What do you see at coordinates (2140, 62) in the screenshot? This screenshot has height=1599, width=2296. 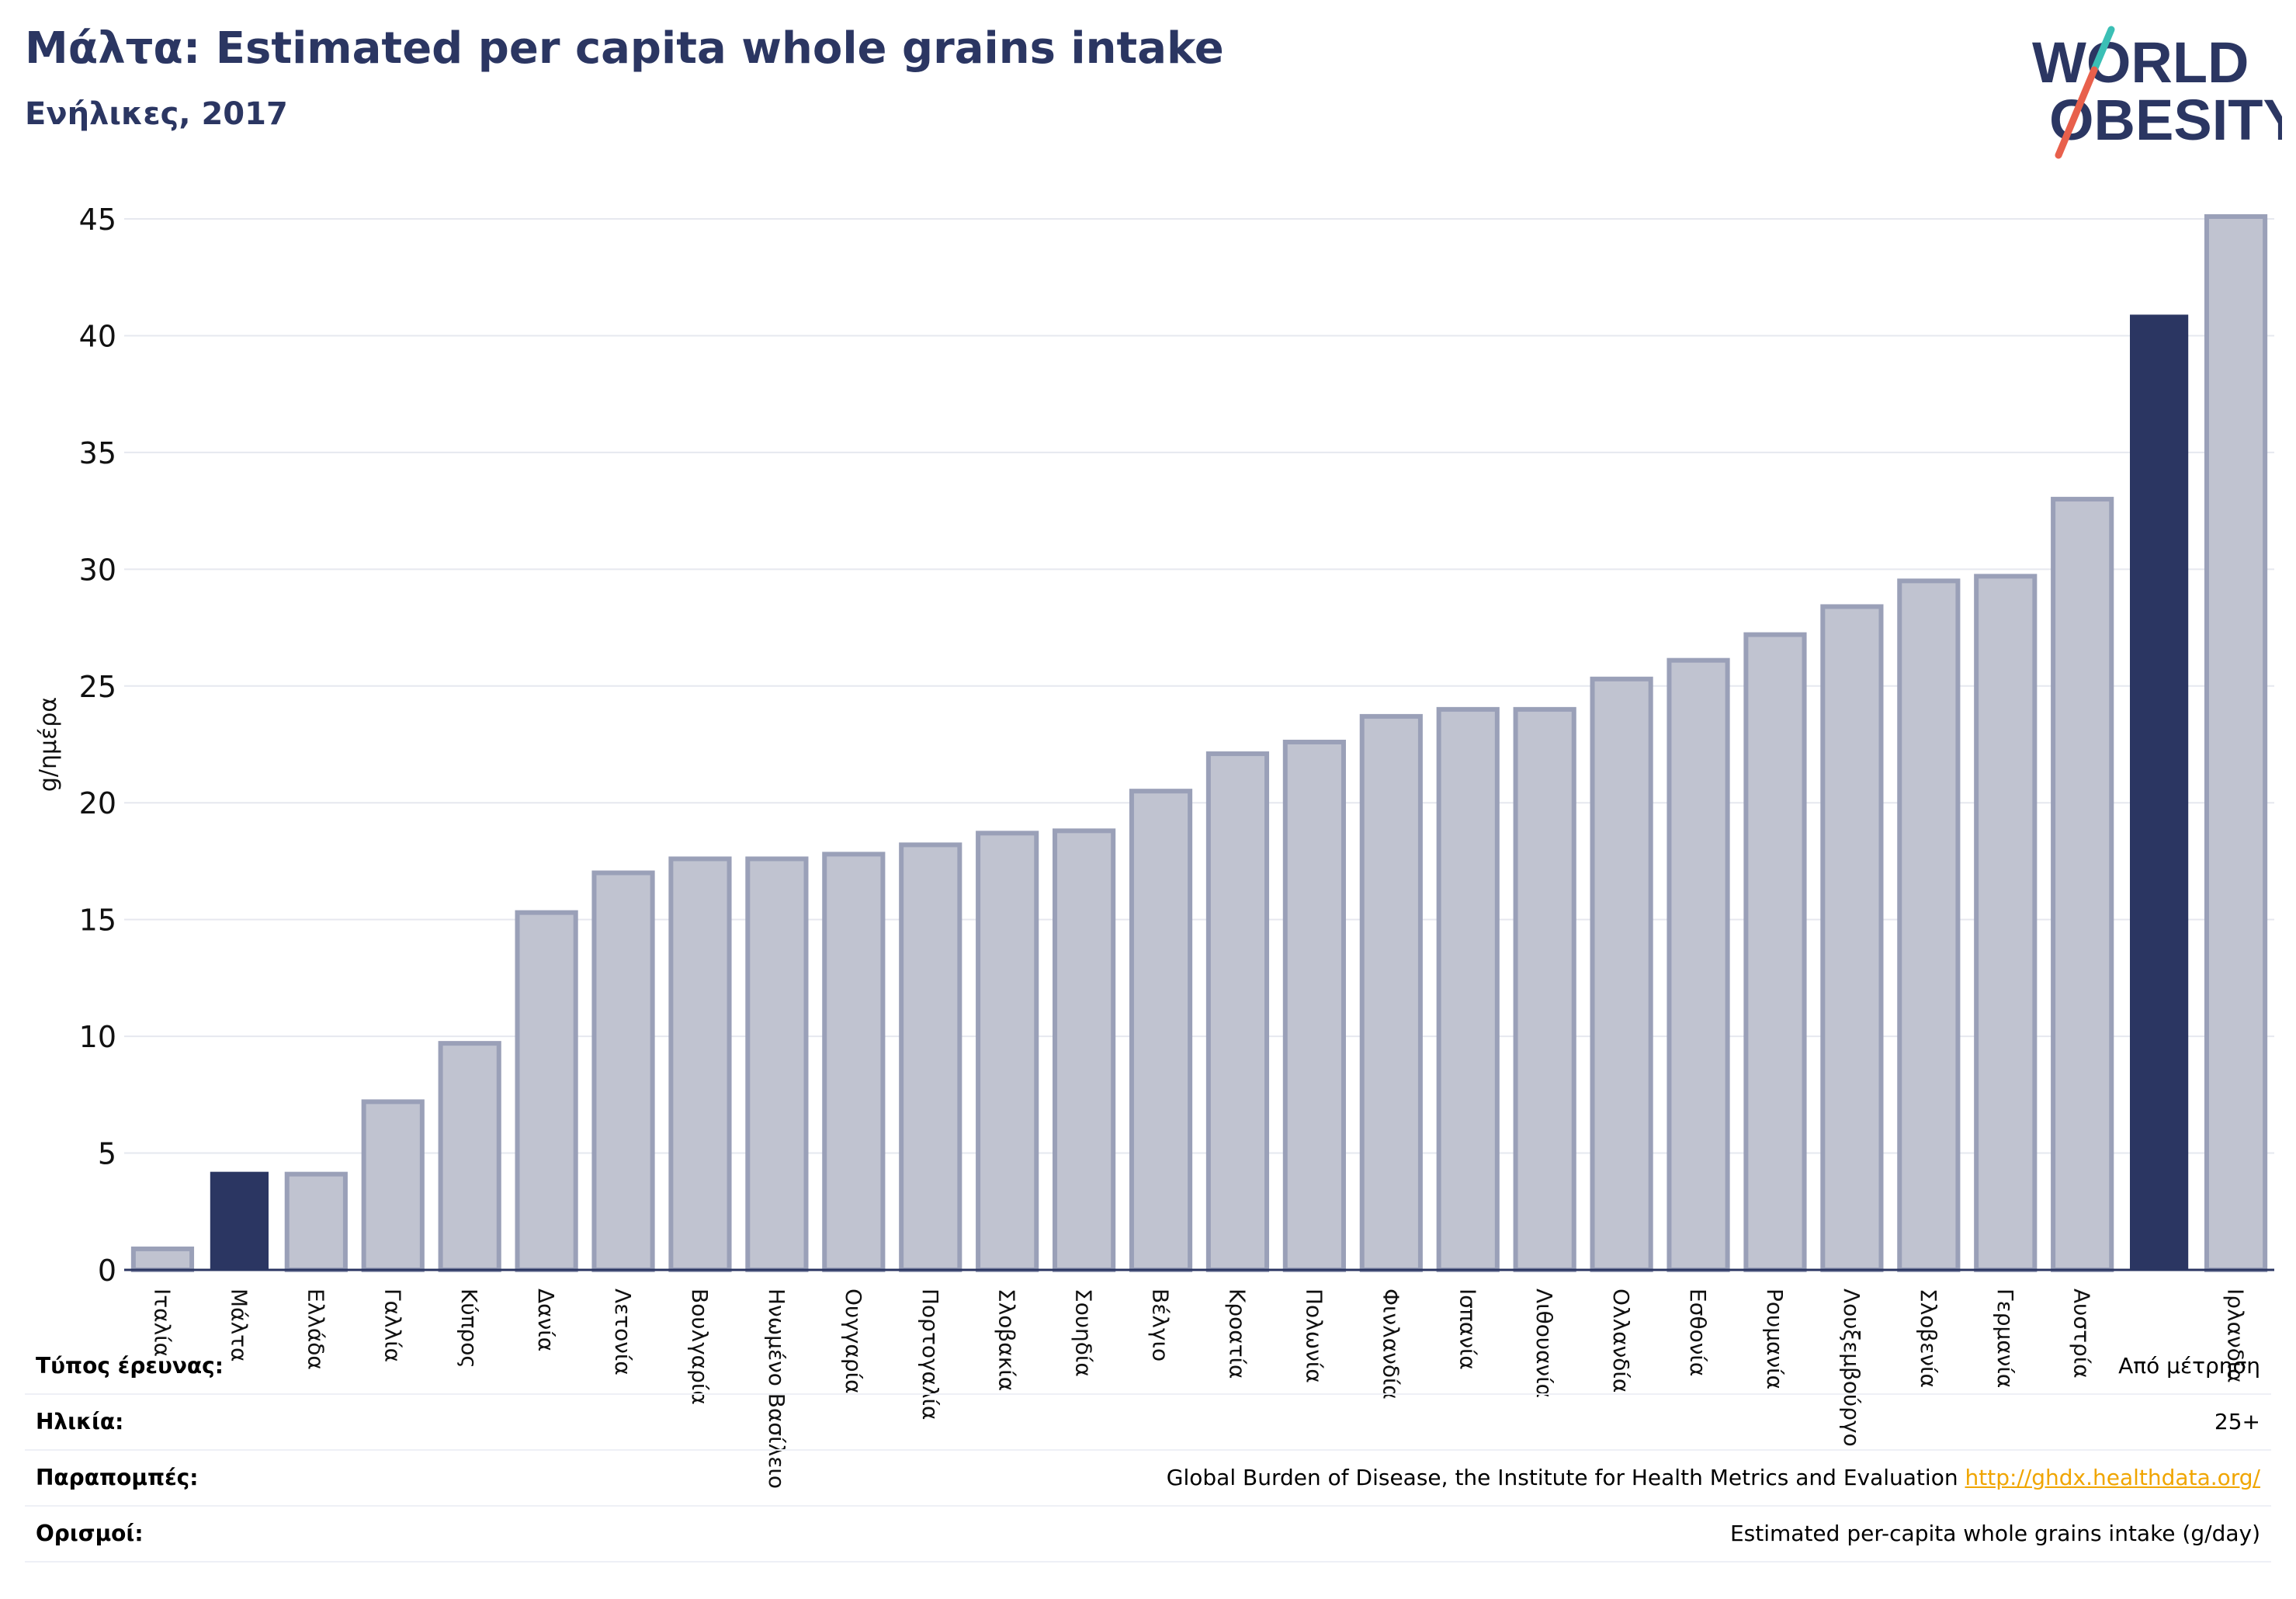 I see `logo-word-world: WORLD` at bounding box center [2140, 62].